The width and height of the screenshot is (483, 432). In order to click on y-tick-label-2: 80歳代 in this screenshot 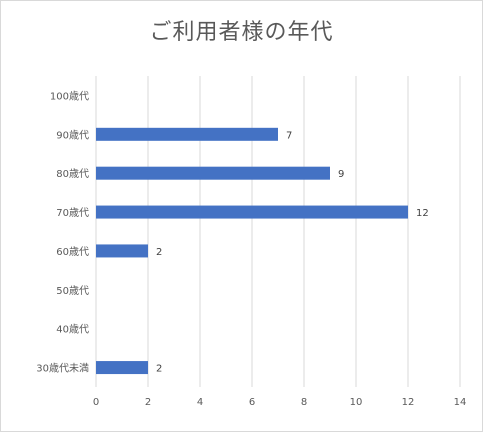, I will do `click(72, 174)`.